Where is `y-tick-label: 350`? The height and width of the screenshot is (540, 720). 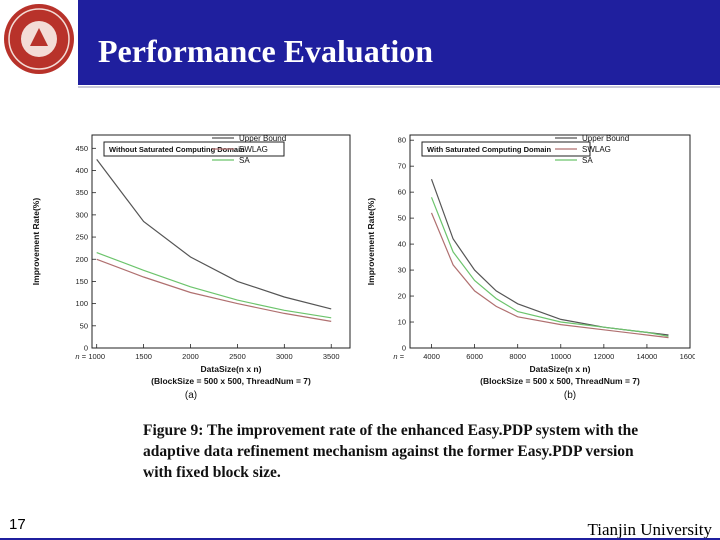 y-tick-label: 350 is located at coordinates (81, 192).